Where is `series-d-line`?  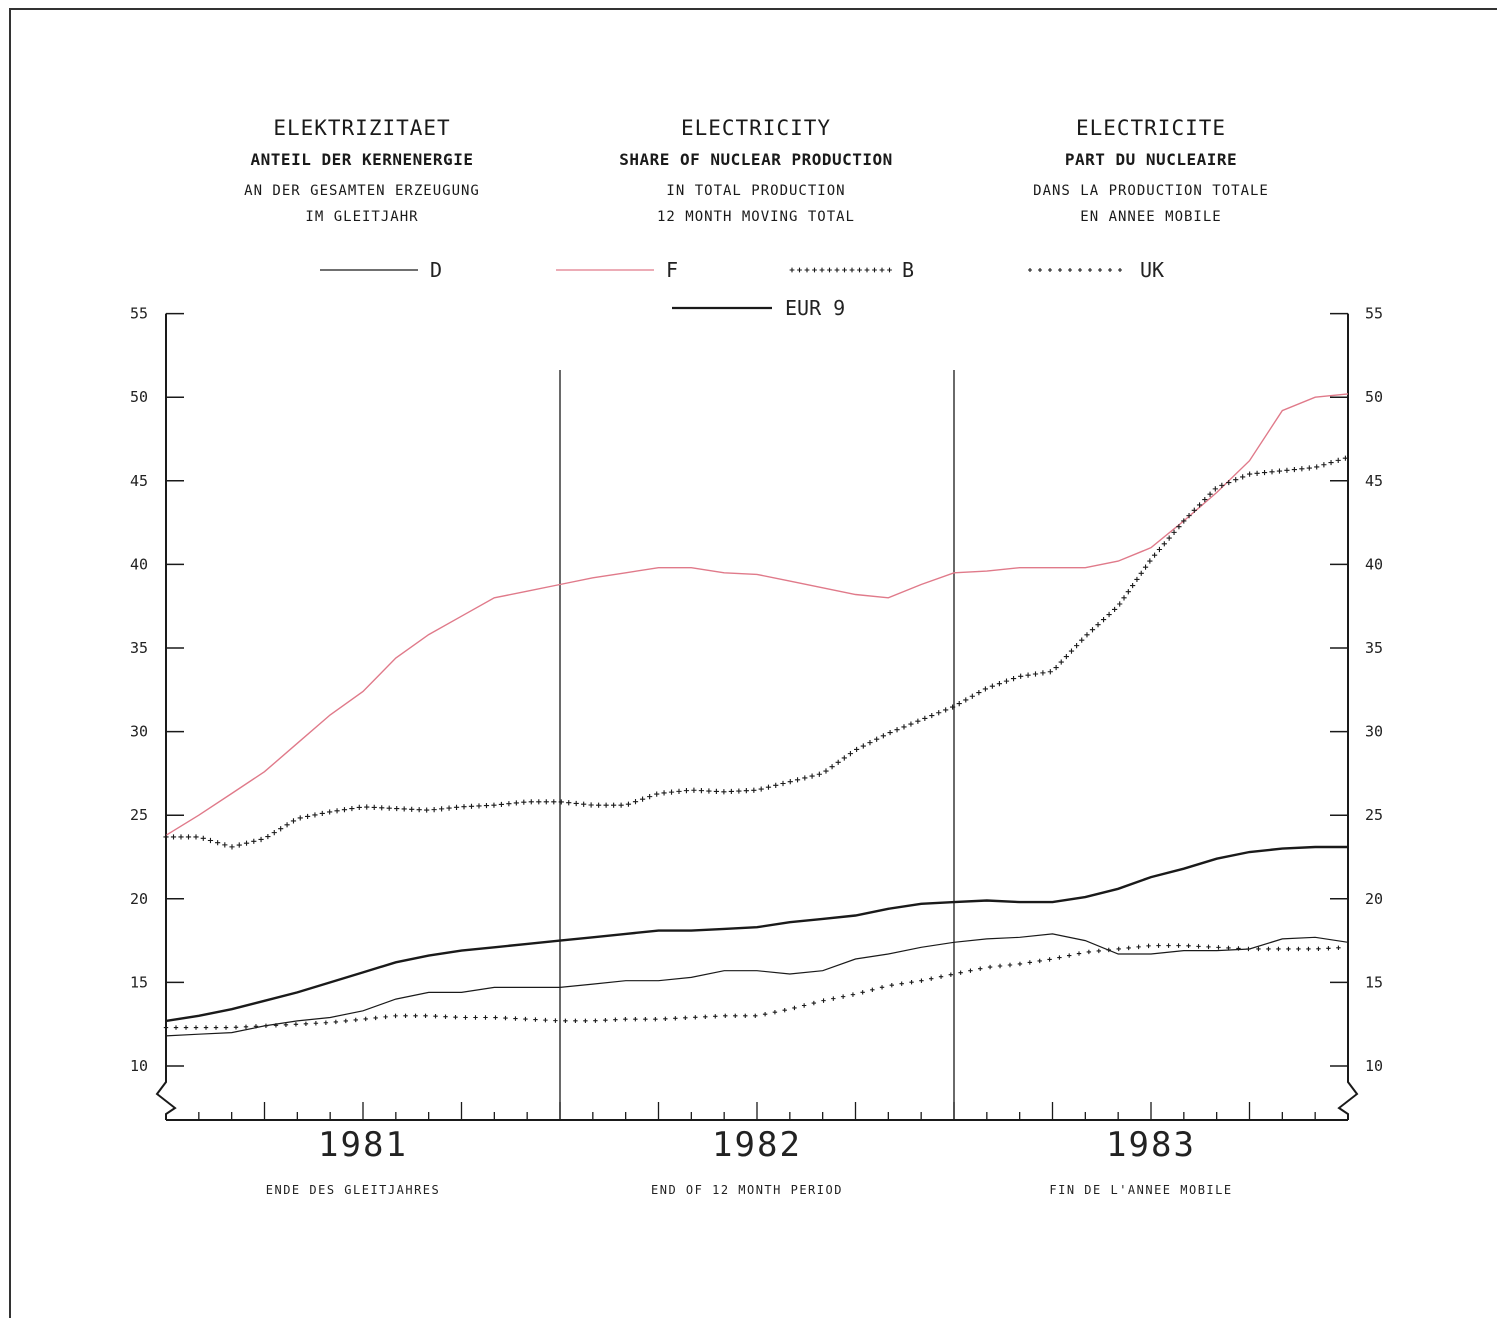 series-d-line is located at coordinates (757, 985).